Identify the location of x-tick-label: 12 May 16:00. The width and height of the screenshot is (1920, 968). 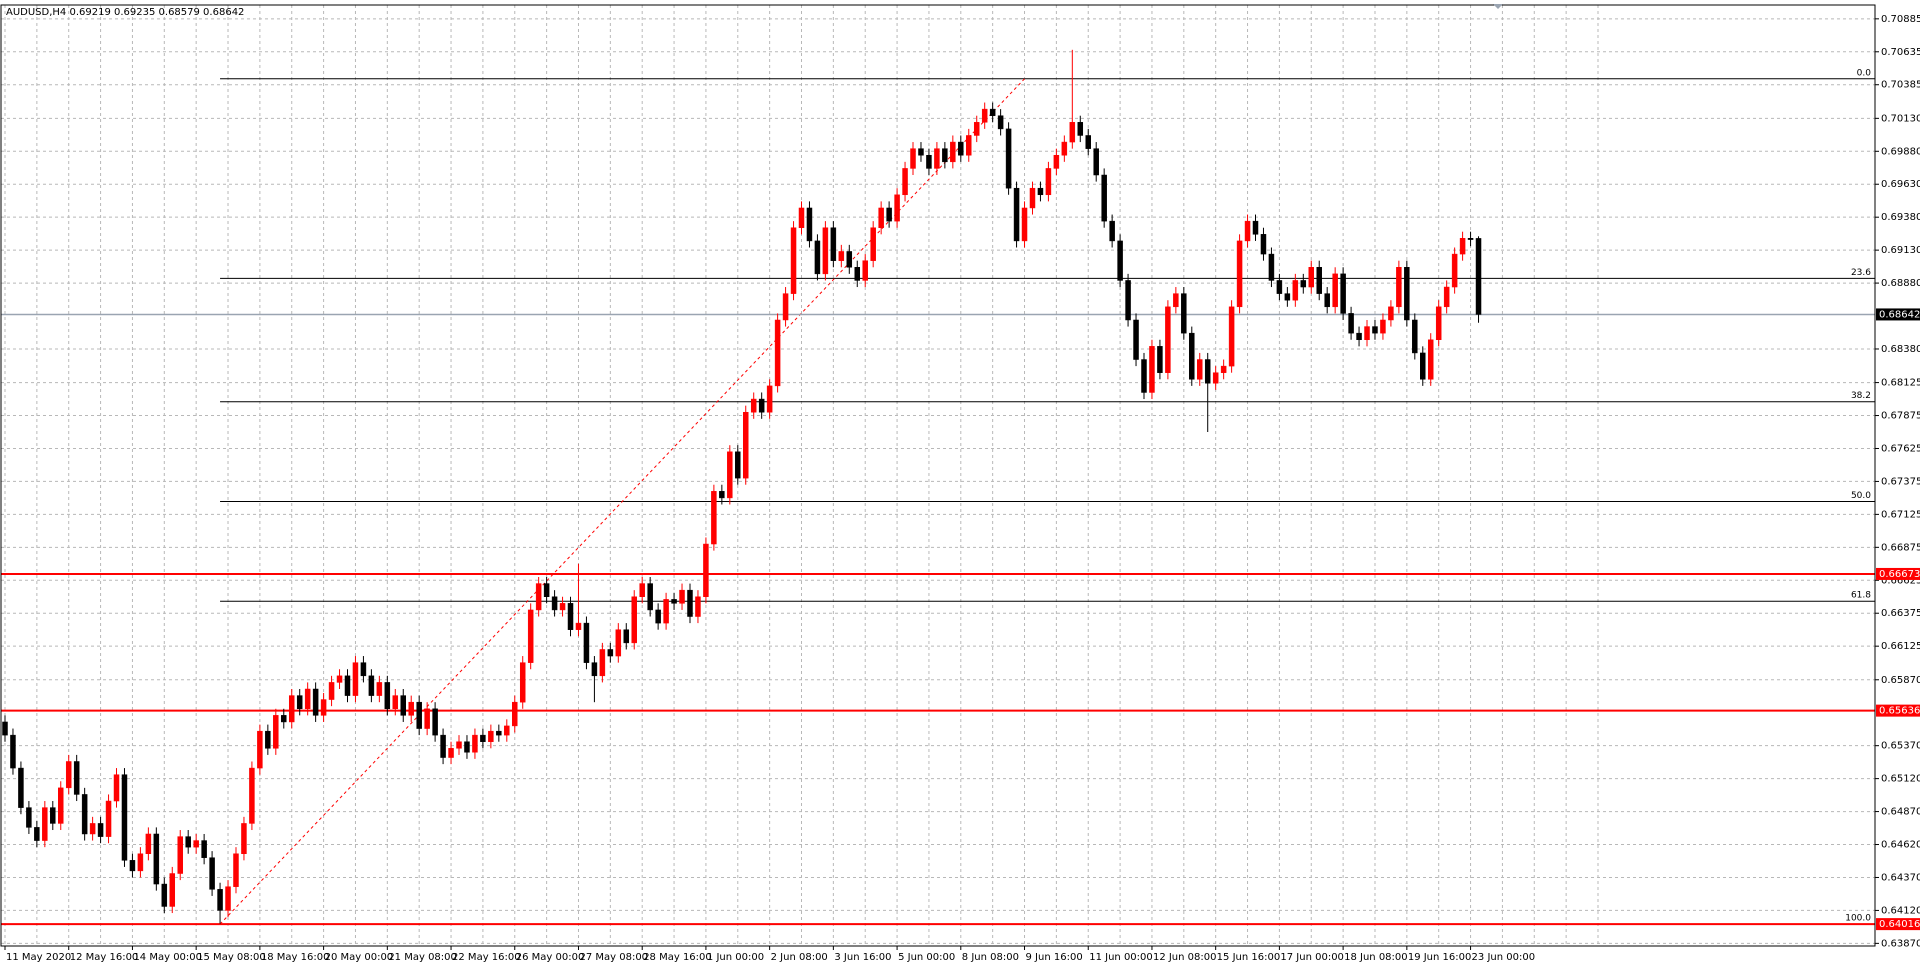
(104, 957).